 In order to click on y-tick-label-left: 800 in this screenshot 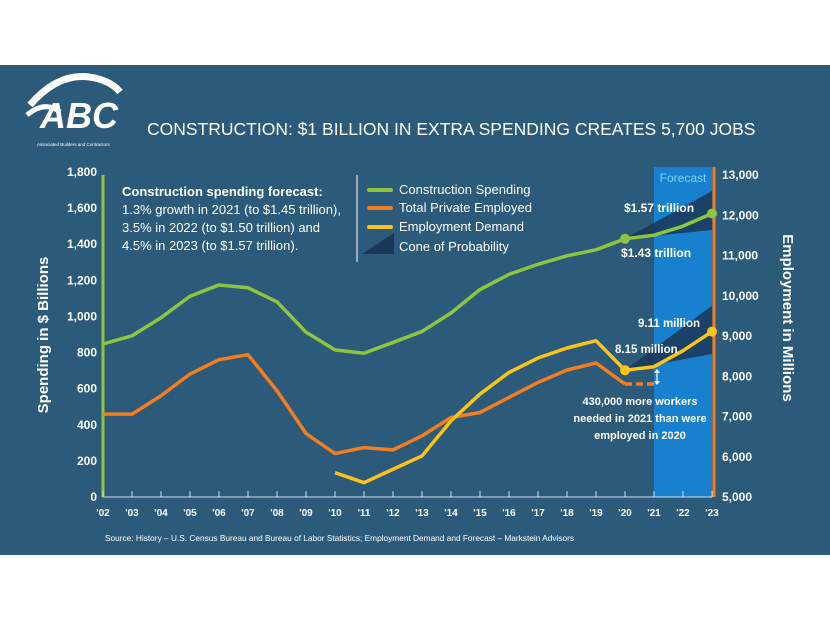, I will do `click(87, 353)`.